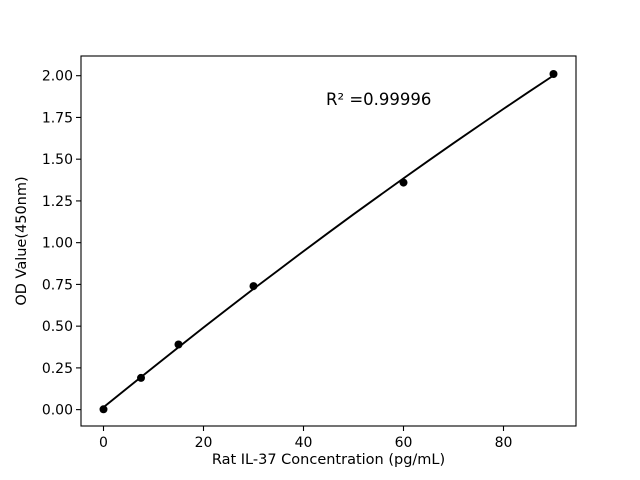 The width and height of the screenshot is (640, 480). I want to click on x-tick-label: 0, so click(103, 443).